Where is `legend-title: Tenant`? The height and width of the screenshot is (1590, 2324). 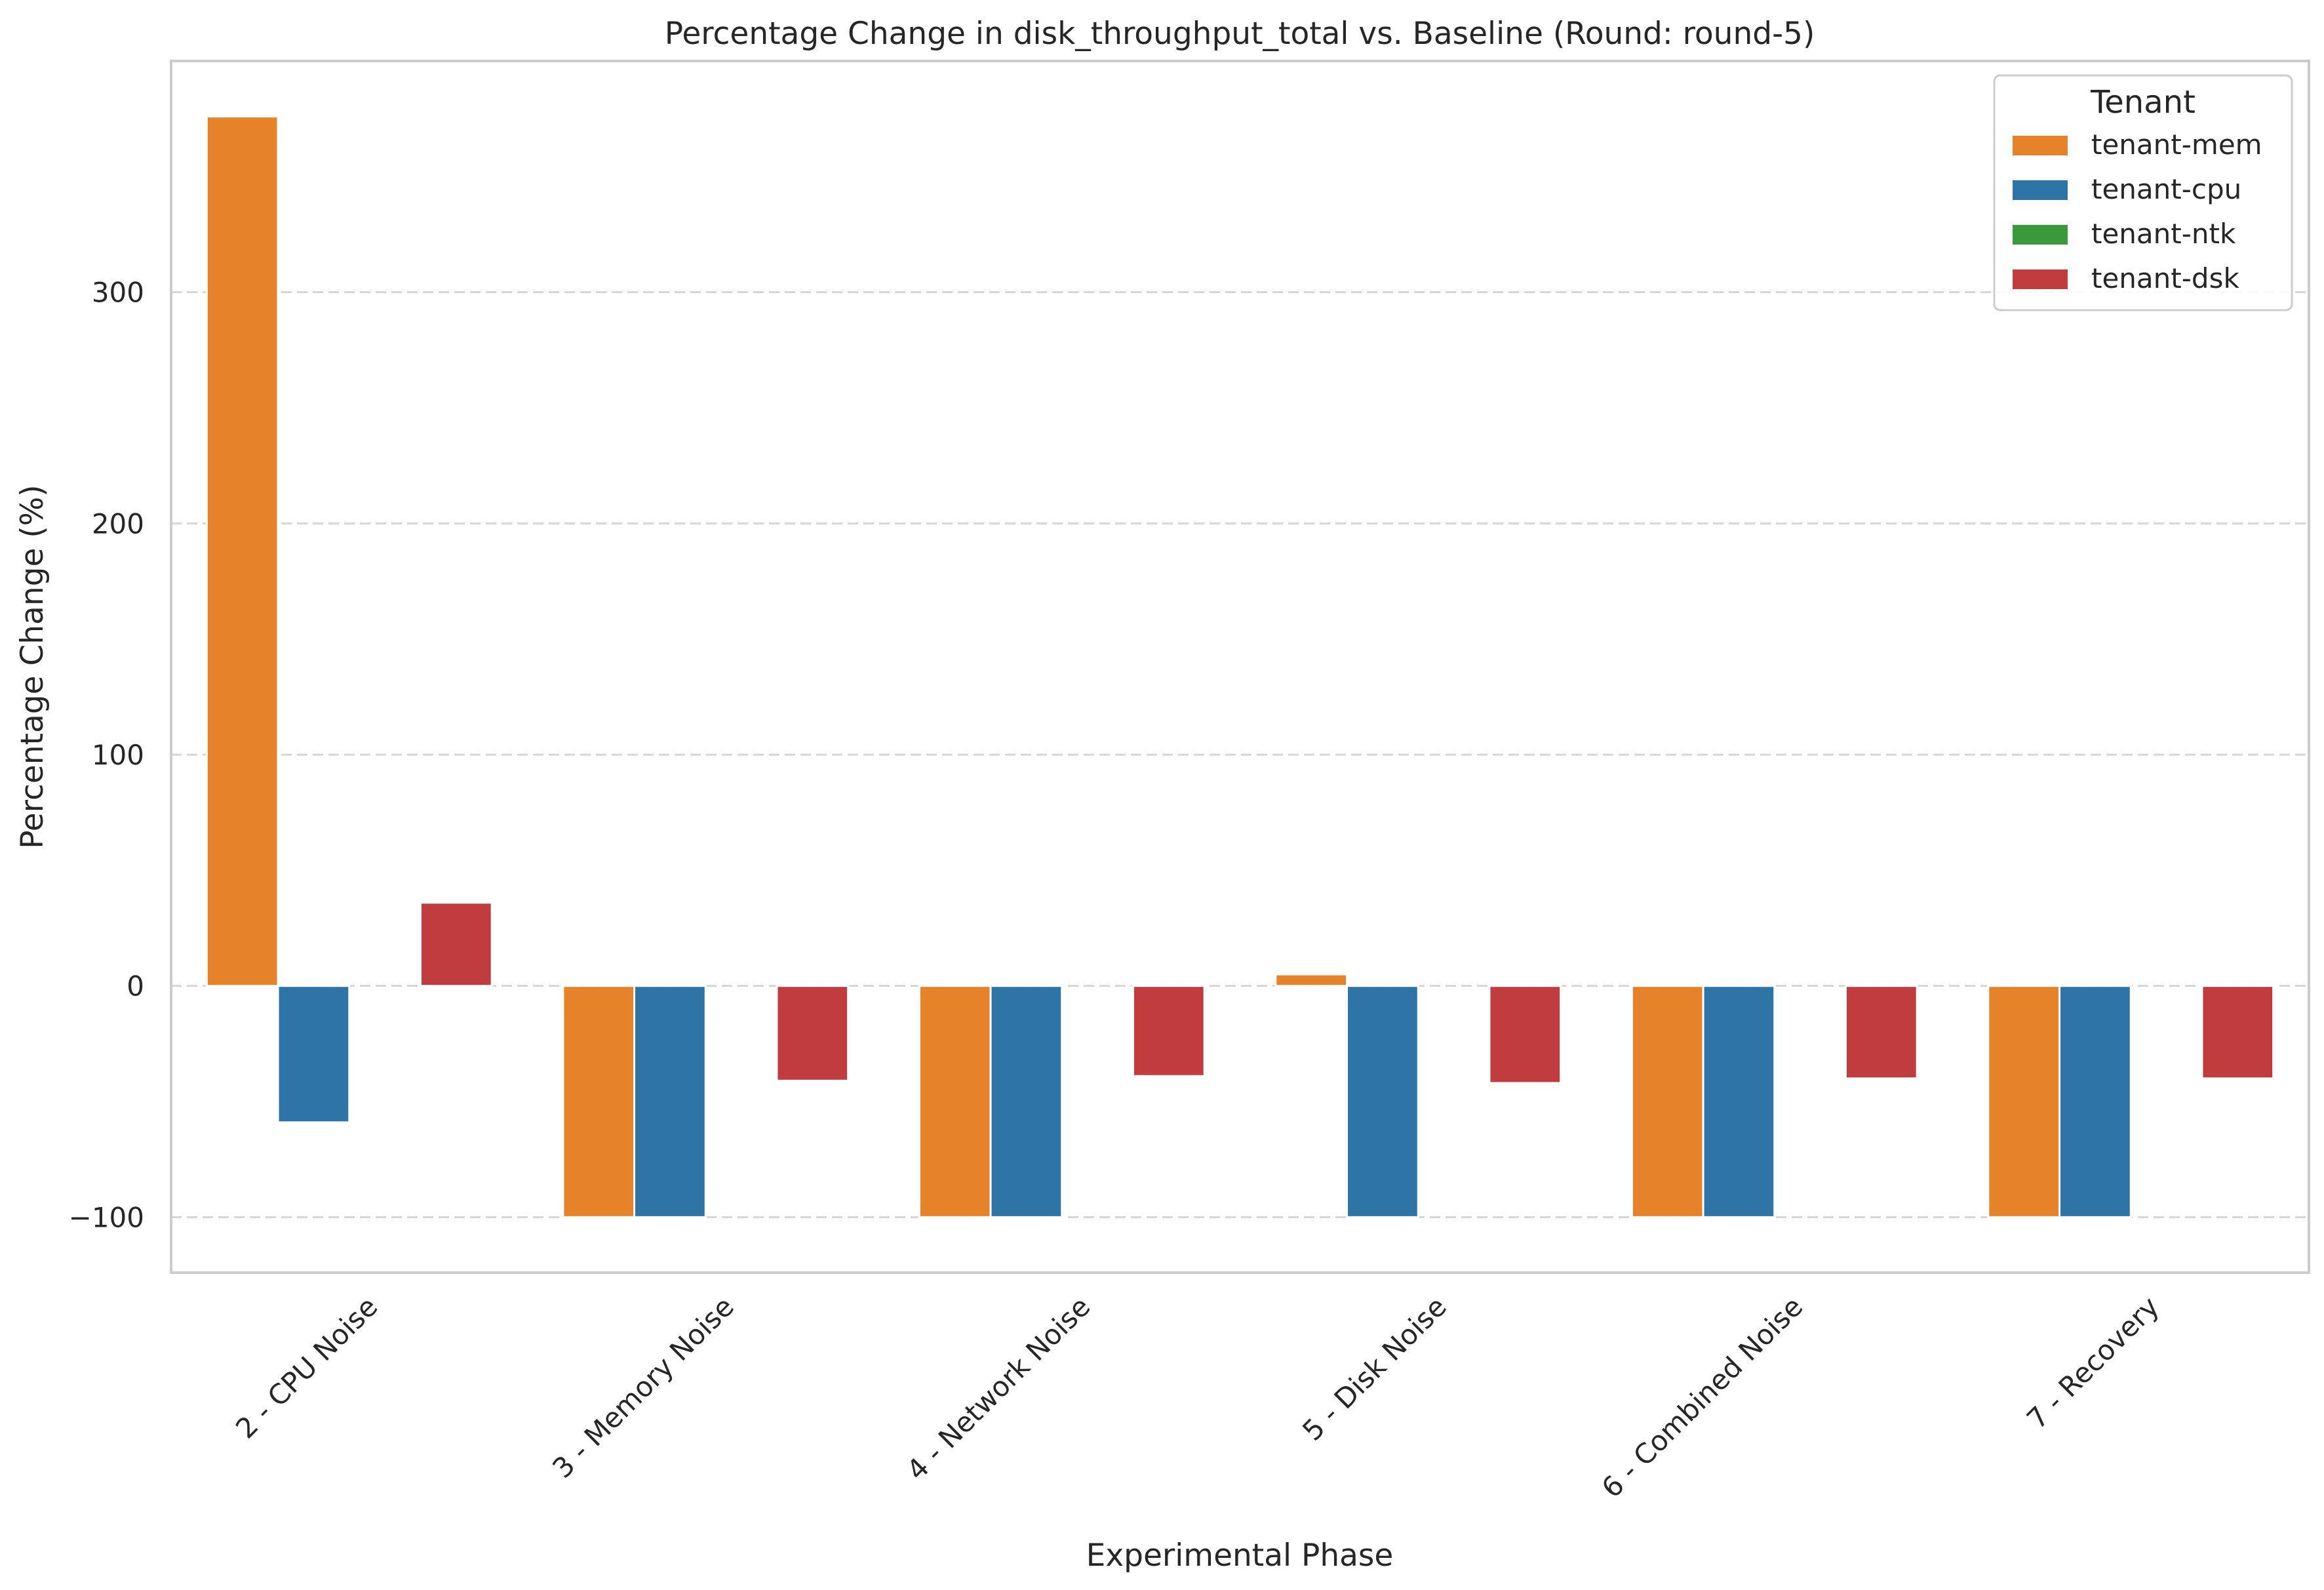
legend-title: Tenant is located at coordinates (2143, 102).